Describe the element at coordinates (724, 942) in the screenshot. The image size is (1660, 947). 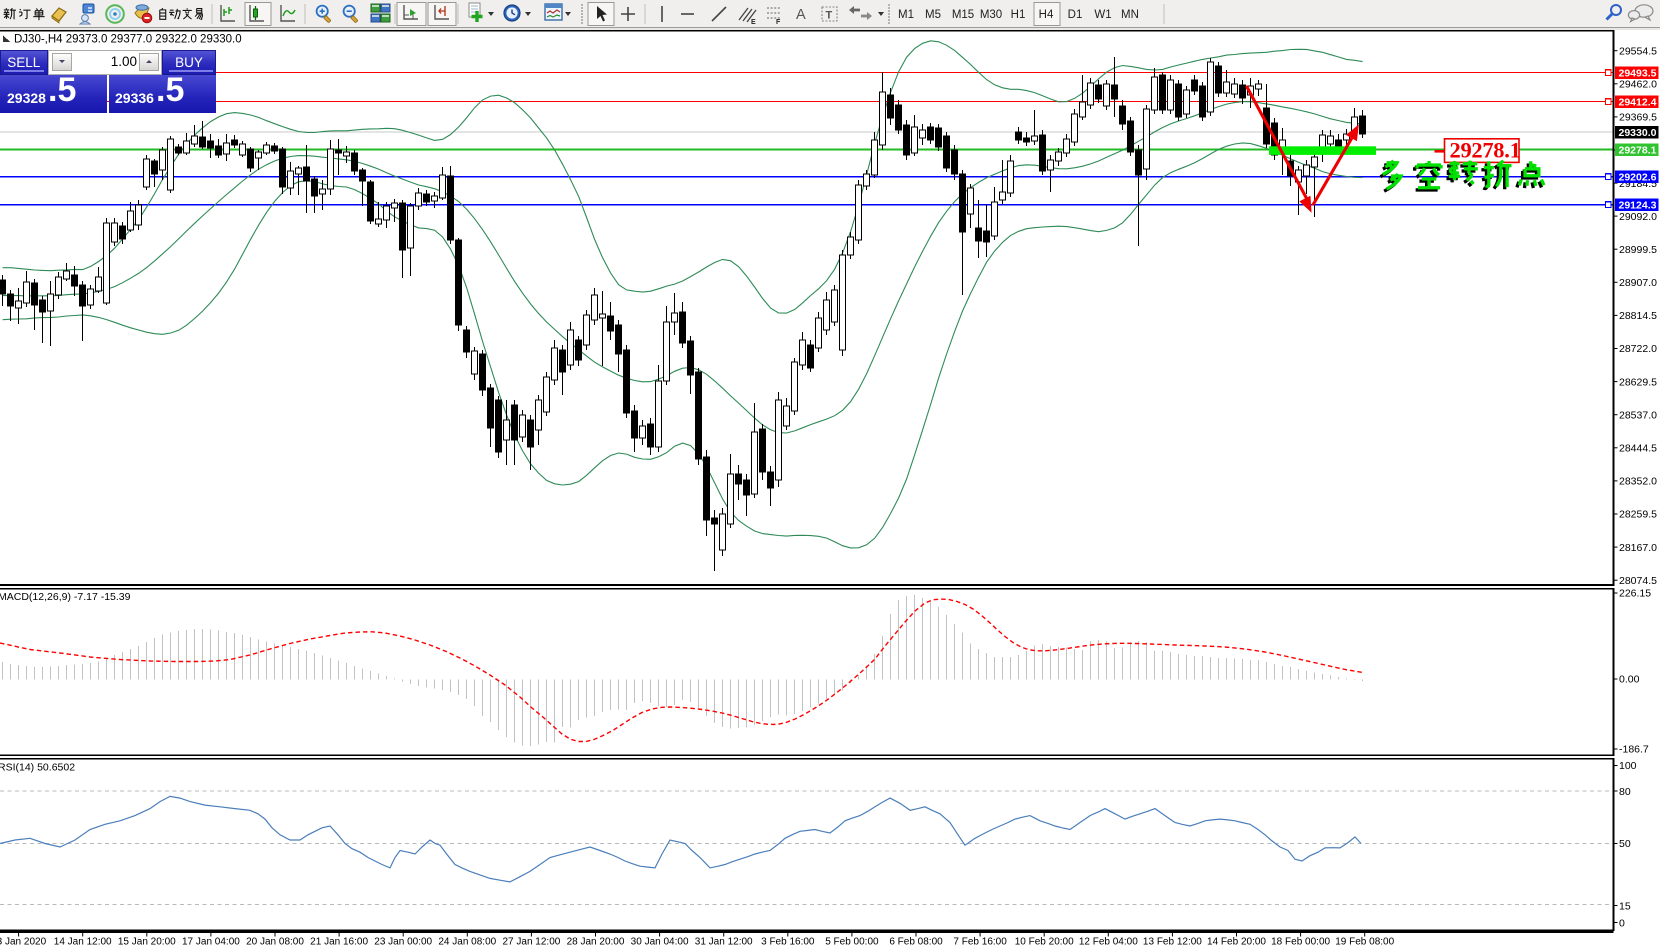
I see `svg-text: 31 Jan 12:00` at that location.